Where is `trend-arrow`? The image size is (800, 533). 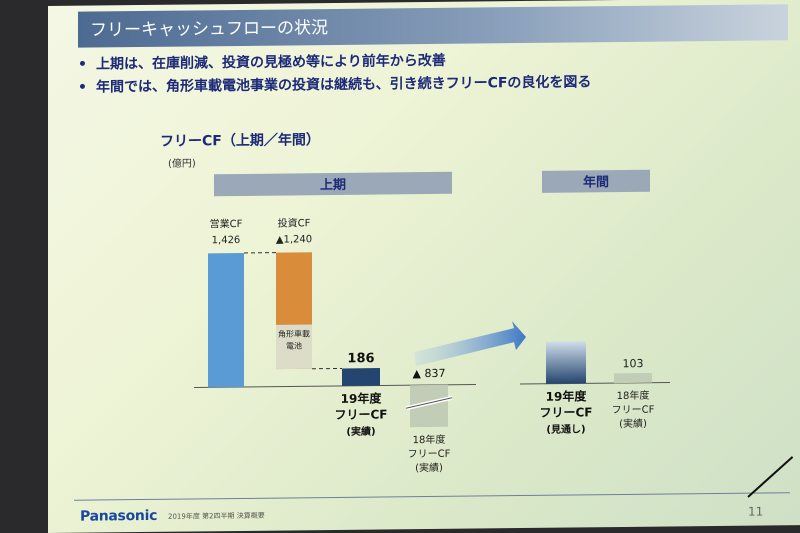 trend-arrow is located at coordinates (470, 344).